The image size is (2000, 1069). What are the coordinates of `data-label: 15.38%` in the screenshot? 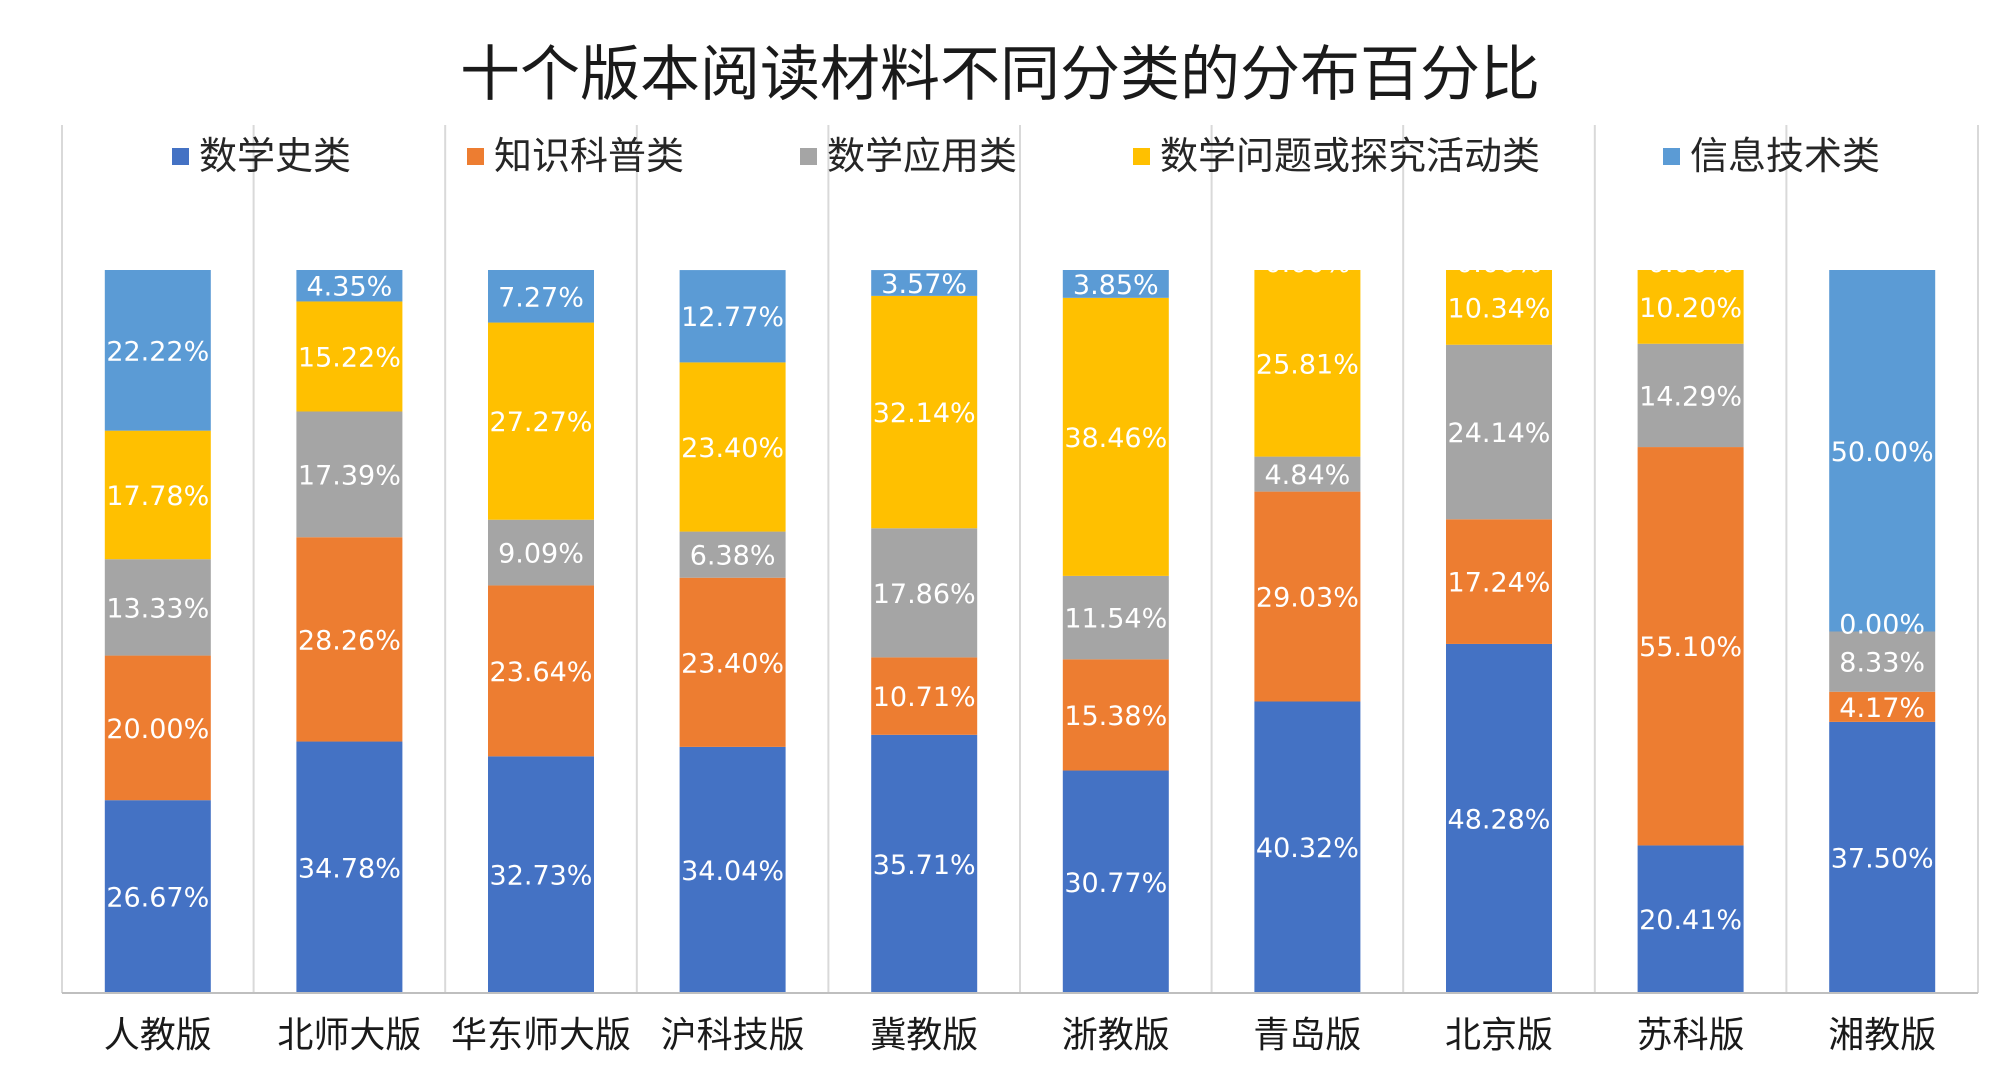 It's located at (1115, 716).